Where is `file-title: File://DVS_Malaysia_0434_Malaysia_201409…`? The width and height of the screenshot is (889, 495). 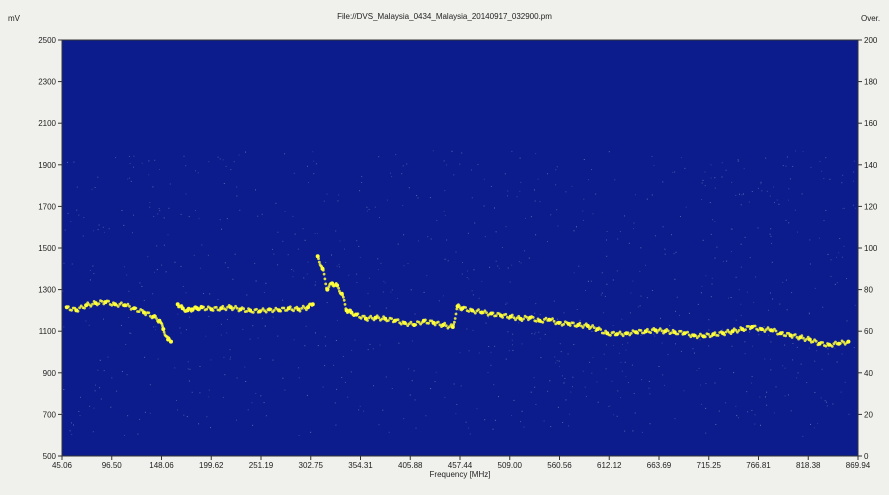 file-title: File://DVS_Malaysia_0434_Malaysia_201409… is located at coordinates (444, 16).